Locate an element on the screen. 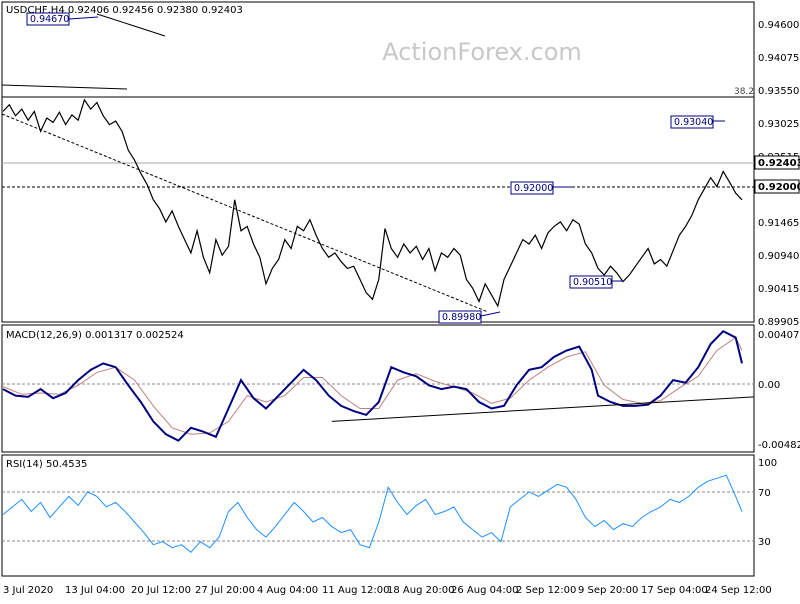 This screenshot has width=800, height=604. support-level-label: 0.92000 is located at coordinates (779, 187).